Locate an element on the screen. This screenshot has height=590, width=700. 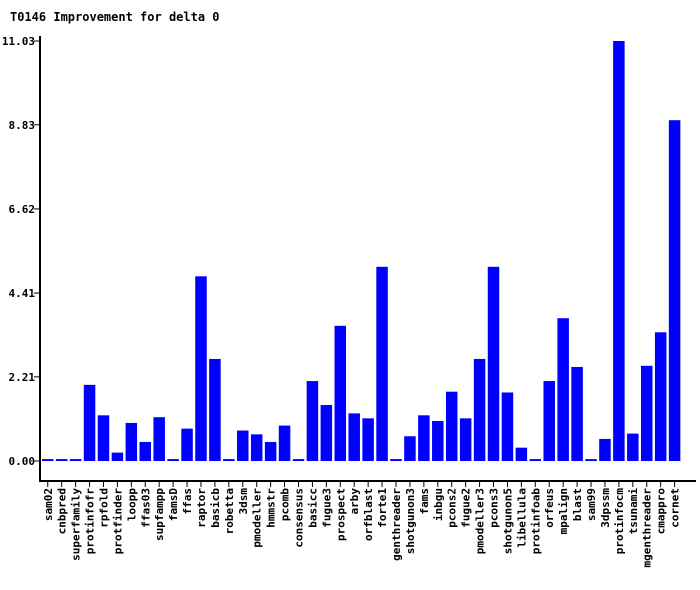
bar-pmodeller is located at coordinates (256, 447).